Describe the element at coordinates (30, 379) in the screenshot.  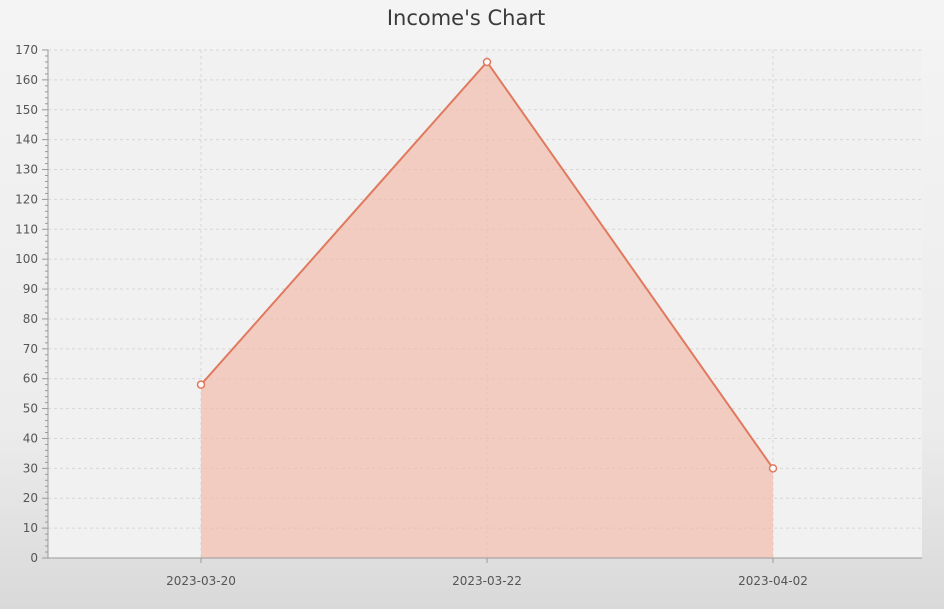
I see `y-tick-label: 60` at that location.